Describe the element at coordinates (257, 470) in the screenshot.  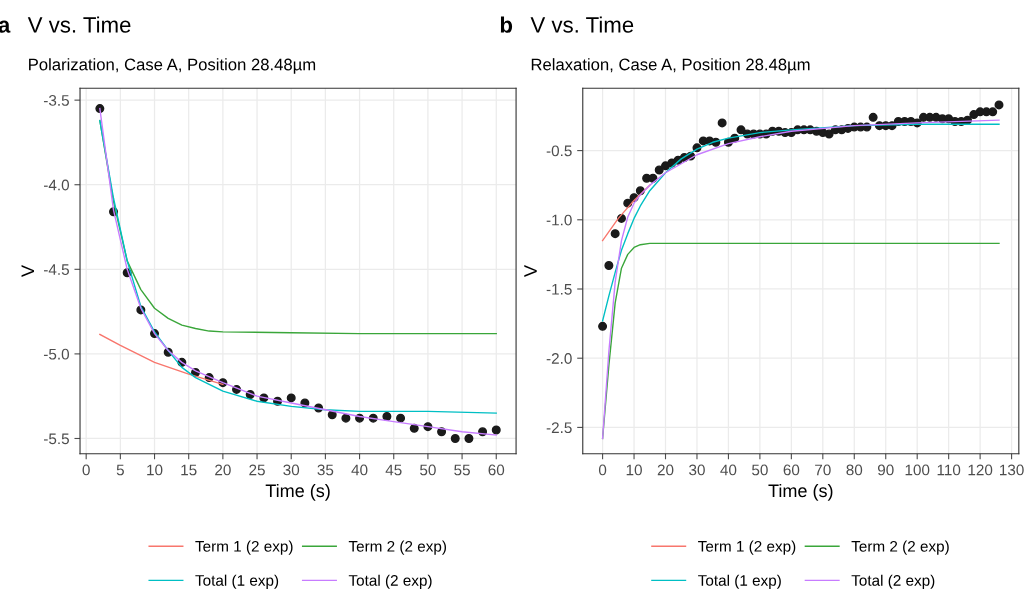
I see `x-tick-label: 25` at that location.